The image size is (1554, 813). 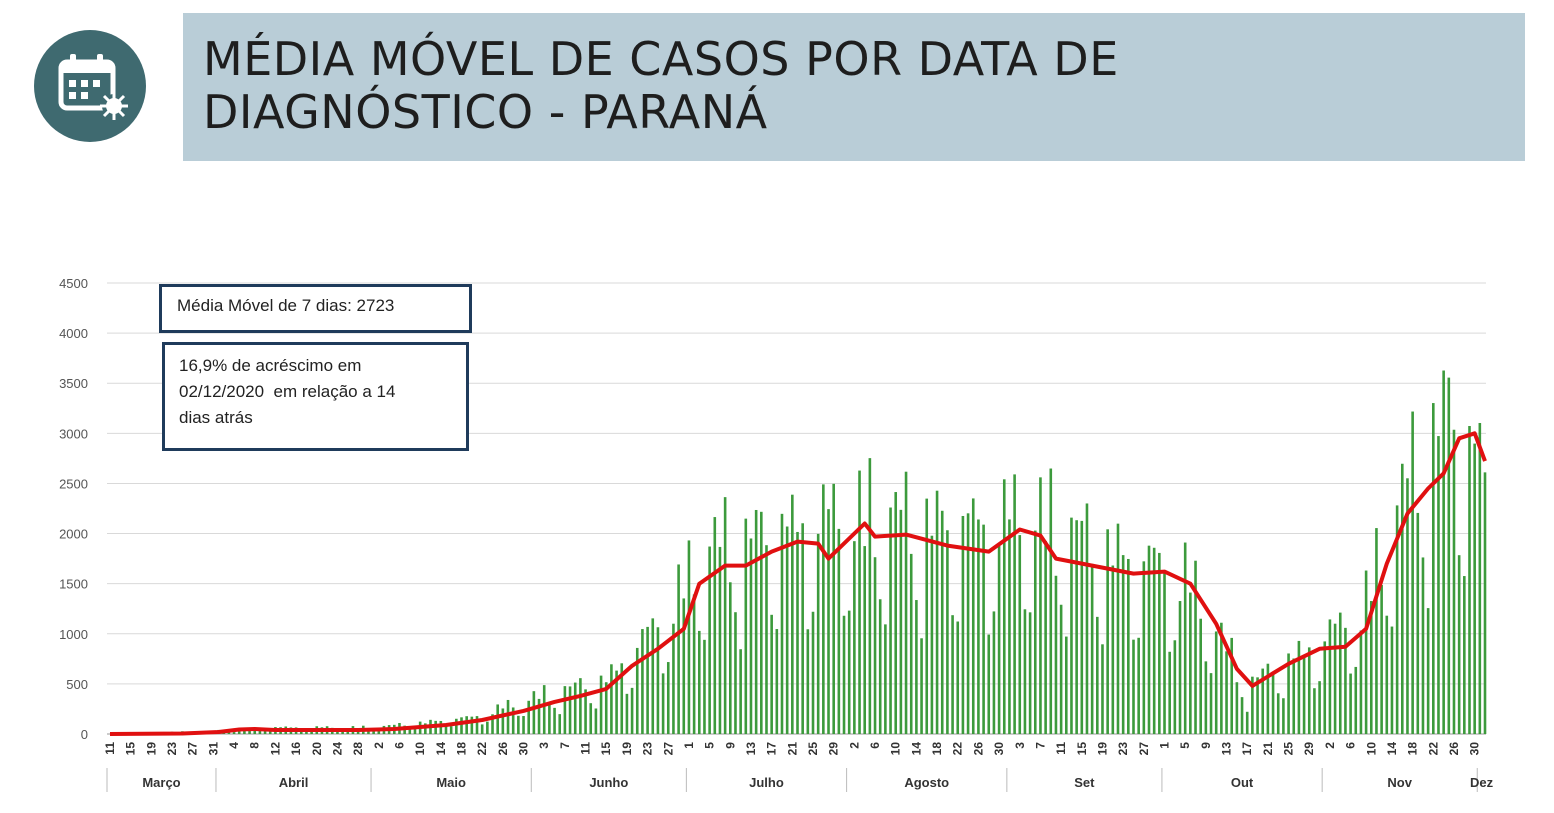 What do you see at coordinates (286, 305) in the screenshot?
I see `moving-average-label: Média Móvel de 7 dias: 2723` at bounding box center [286, 305].